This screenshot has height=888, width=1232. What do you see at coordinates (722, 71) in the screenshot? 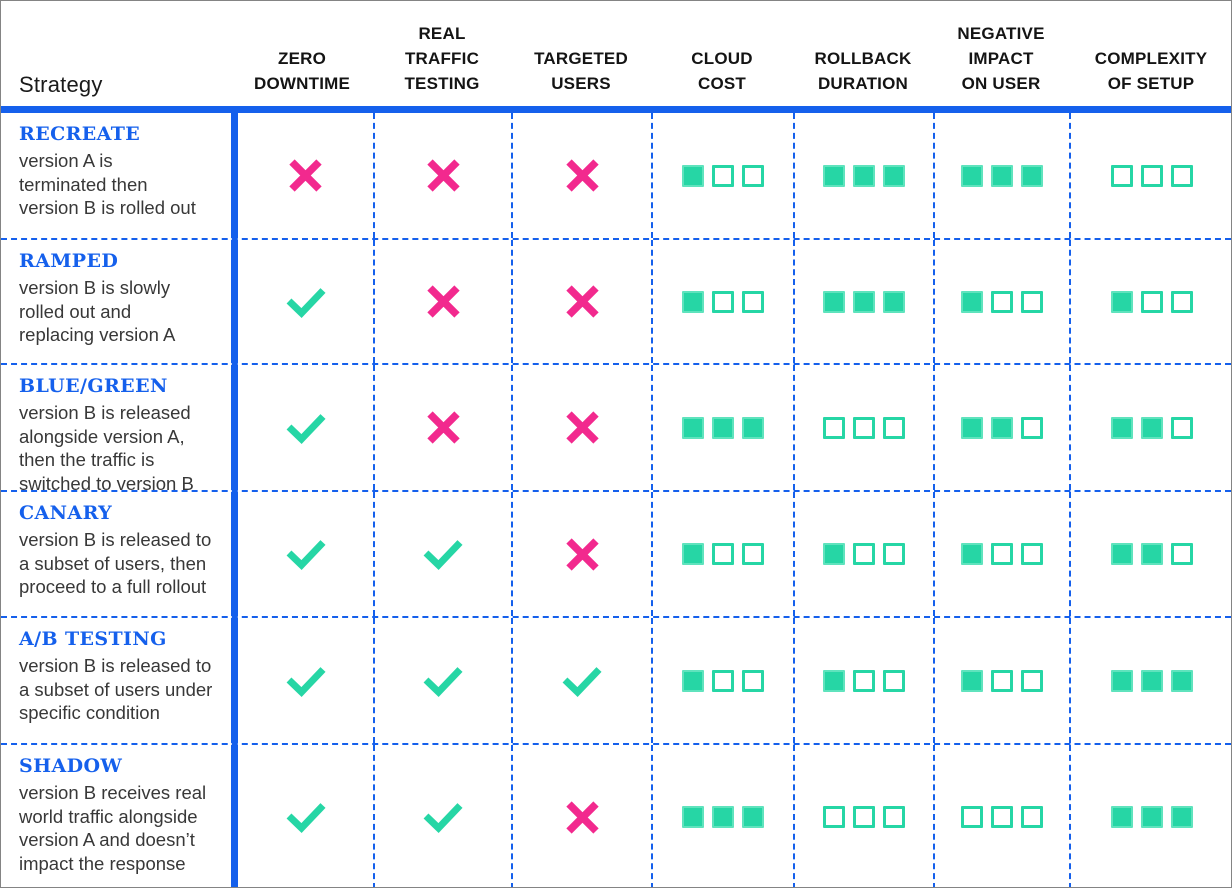
I see `column-header-cloud-cost: CLOUD COST` at bounding box center [722, 71].